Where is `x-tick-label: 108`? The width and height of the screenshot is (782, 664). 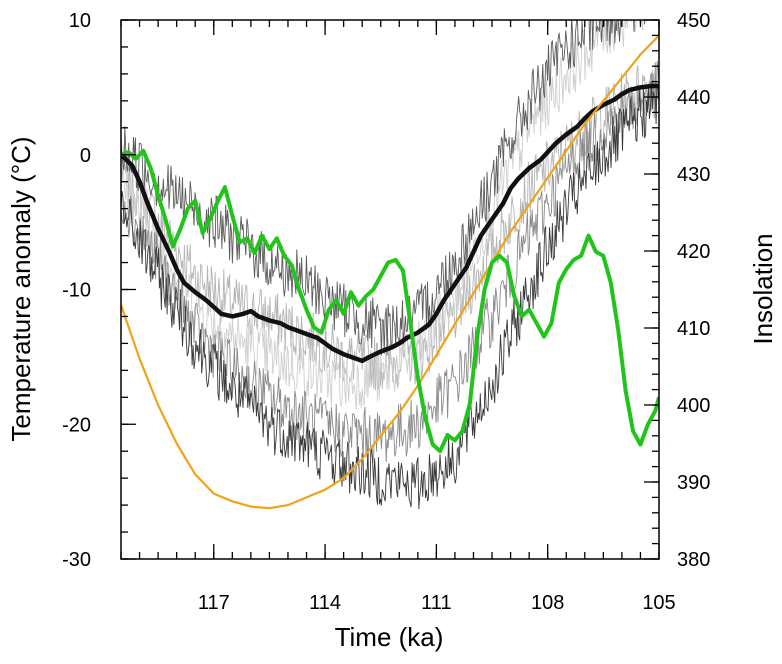
x-tick-label: 108 is located at coordinates (547, 603).